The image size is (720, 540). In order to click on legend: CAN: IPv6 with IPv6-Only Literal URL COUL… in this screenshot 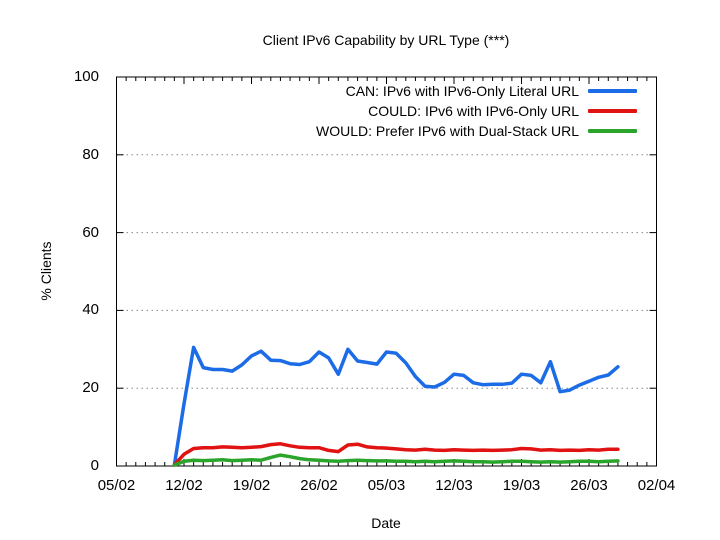, I will do `click(476, 111)`.